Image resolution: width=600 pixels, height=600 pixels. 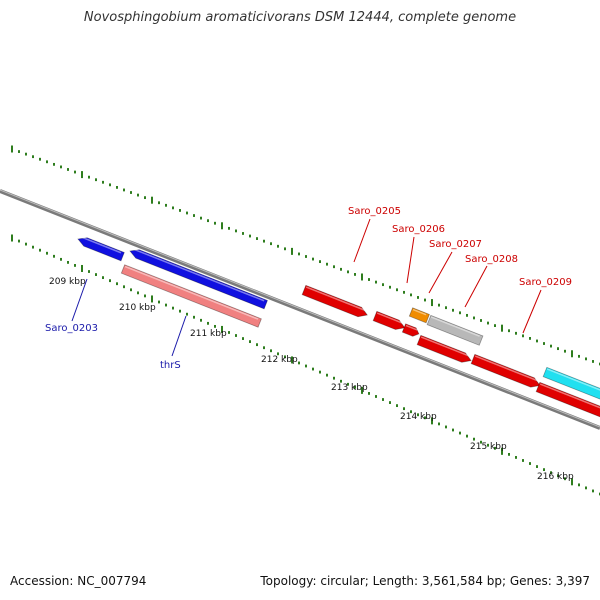 What do you see at coordinates (418, 229) in the screenshot?
I see `gene-label-saro-0206: Saro_0206` at bounding box center [418, 229].